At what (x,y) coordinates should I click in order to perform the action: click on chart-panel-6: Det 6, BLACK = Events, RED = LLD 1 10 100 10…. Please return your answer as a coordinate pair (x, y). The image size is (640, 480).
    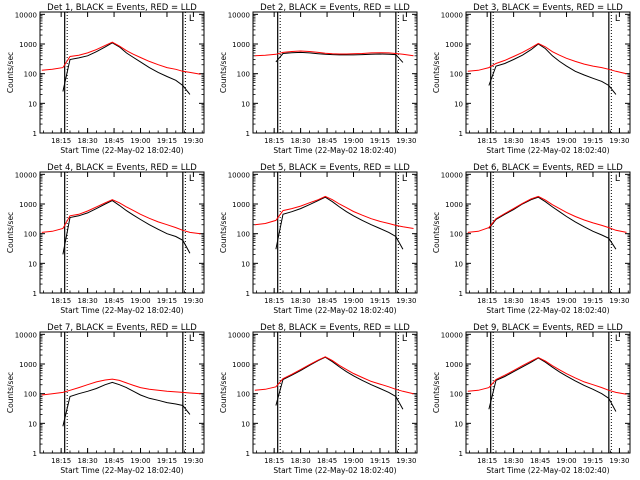
    Looking at the image, I should click on (531, 239).